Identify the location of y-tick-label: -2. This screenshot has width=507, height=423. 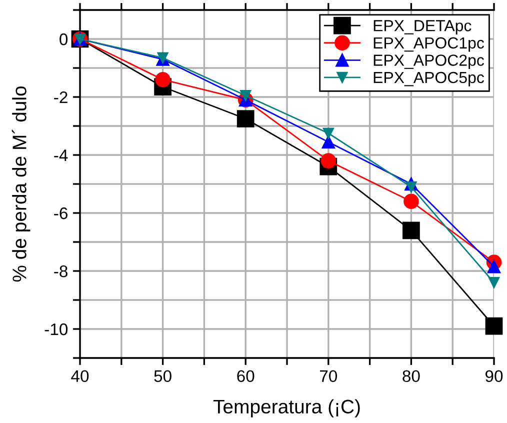
(61, 97).